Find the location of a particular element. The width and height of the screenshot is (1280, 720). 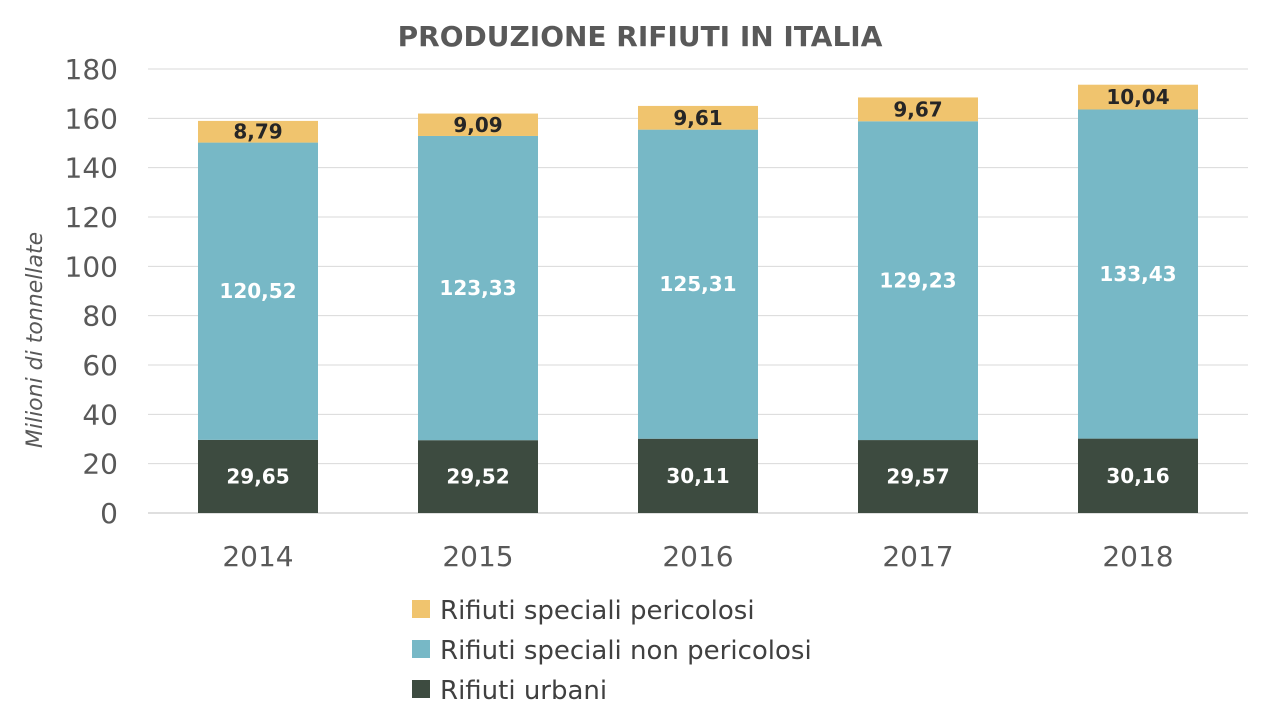

data-label: 123,33 is located at coordinates (477, 288).